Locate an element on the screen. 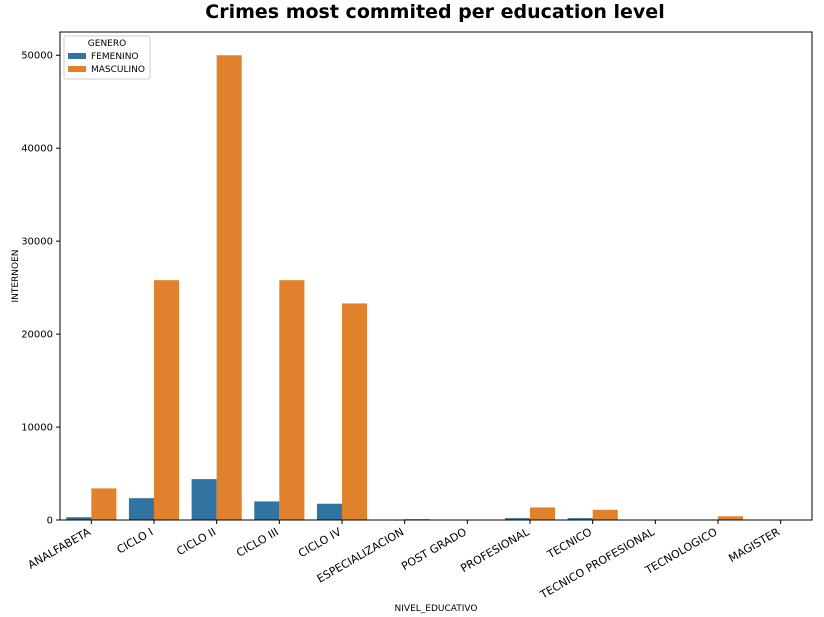 The width and height of the screenshot is (824, 617). y-tick-label: 20000 is located at coordinates (37, 335).